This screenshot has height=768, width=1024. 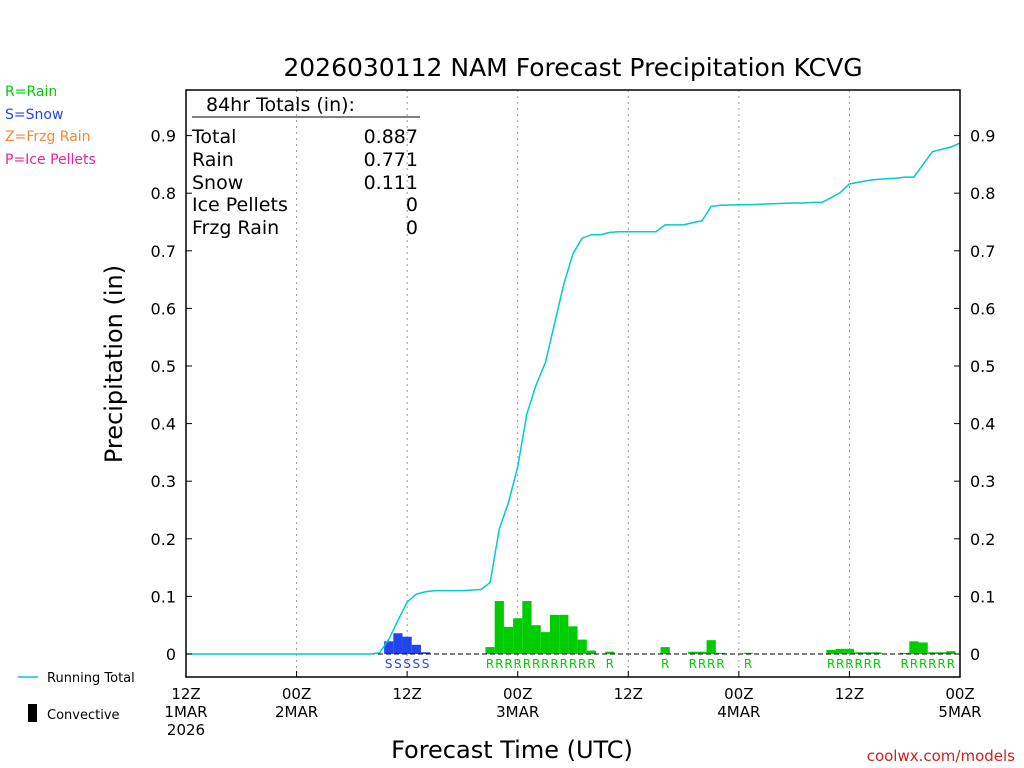 I want to click on precipitation-bars, so click(x=670, y=627).